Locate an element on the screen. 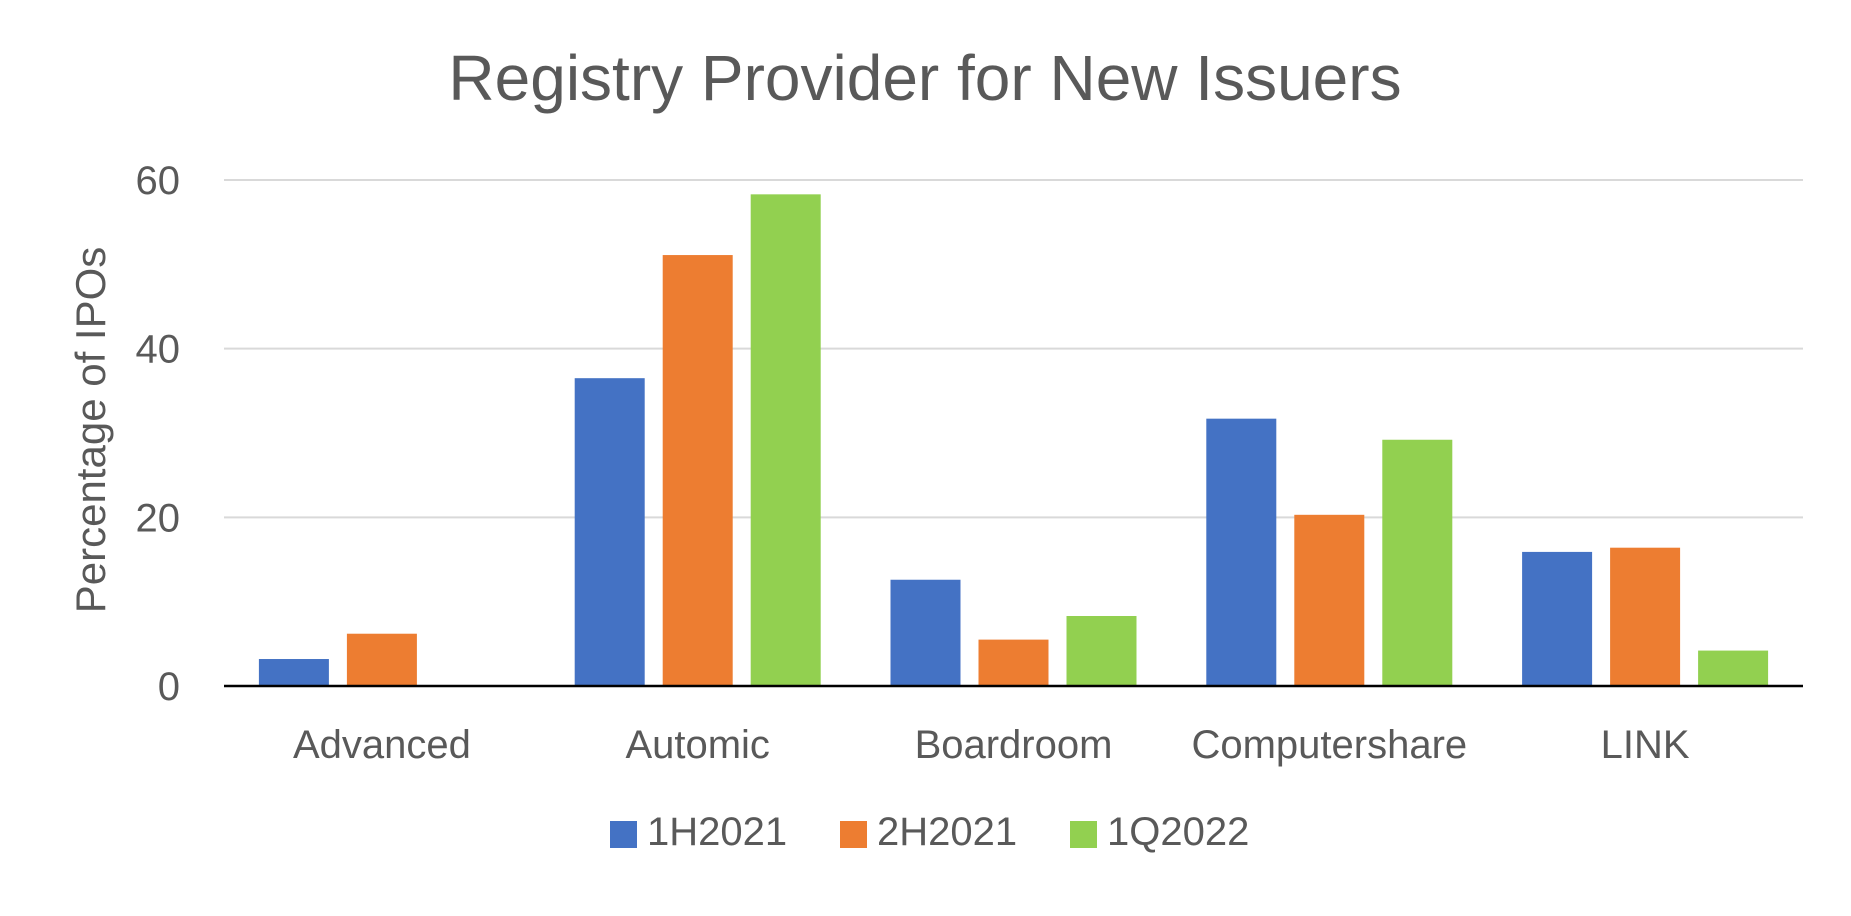  bar-1Q2022-LINK is located at coordinates (1733, 668).